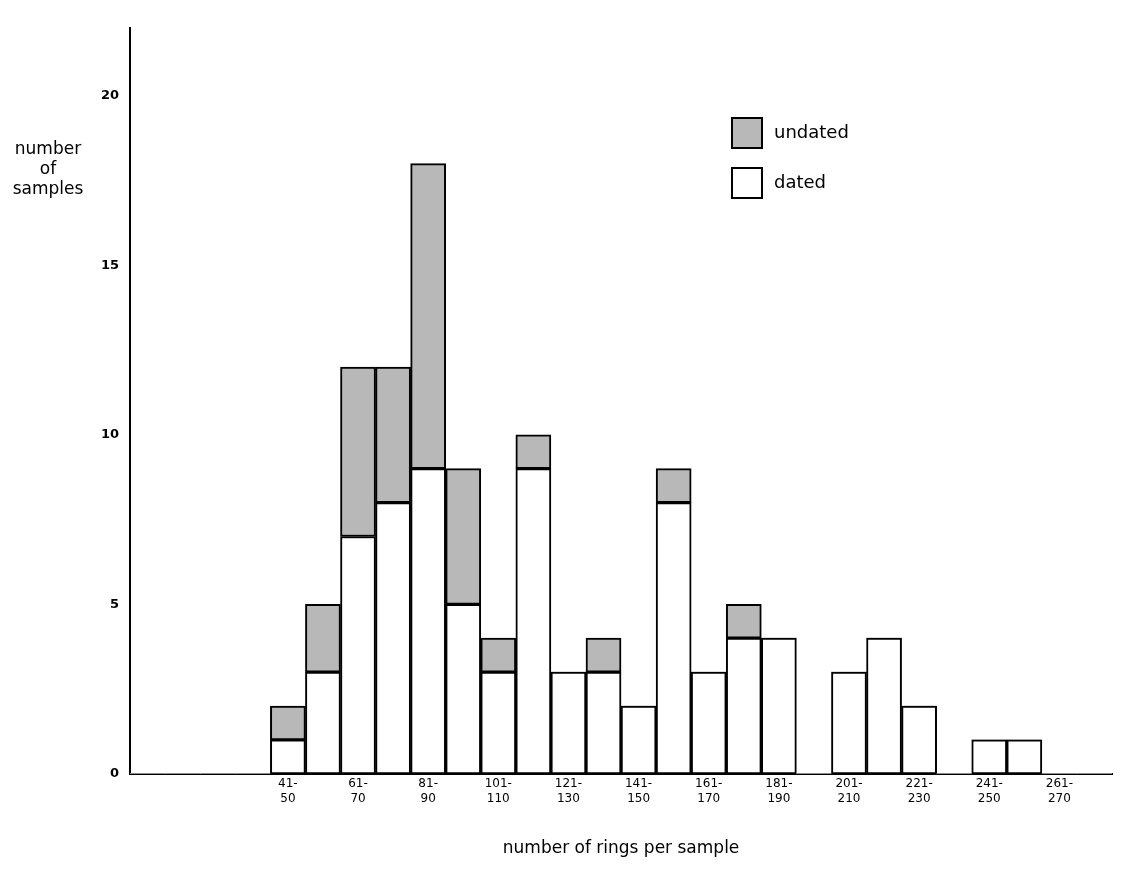 The width and height of the screenshot is (1140, 871). I want to click on x-tick-label: 261-270, so click(1059, 790).